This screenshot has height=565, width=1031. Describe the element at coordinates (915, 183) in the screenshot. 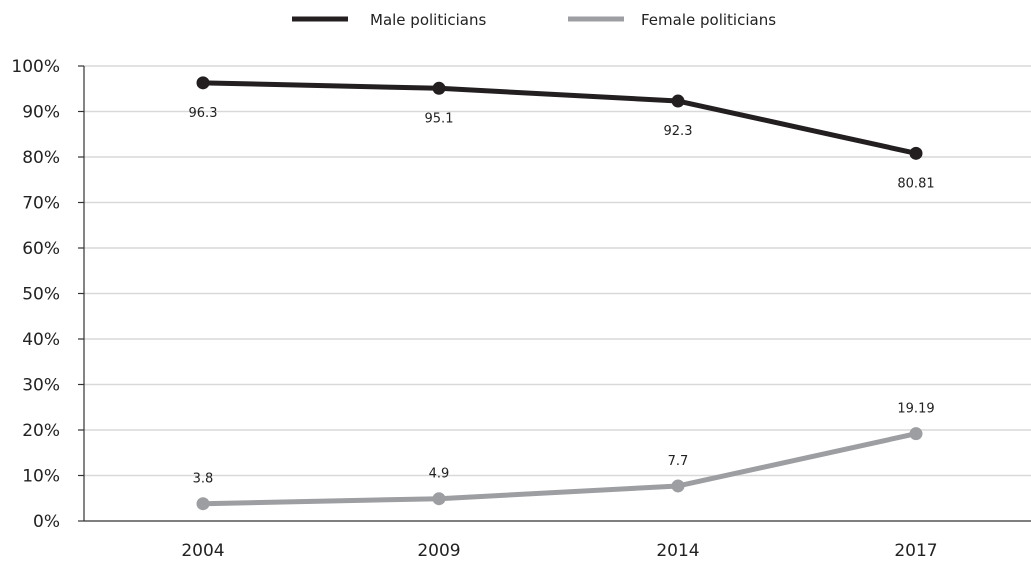

I see `data-label-male-politicians-2017: 80.81` at that location.